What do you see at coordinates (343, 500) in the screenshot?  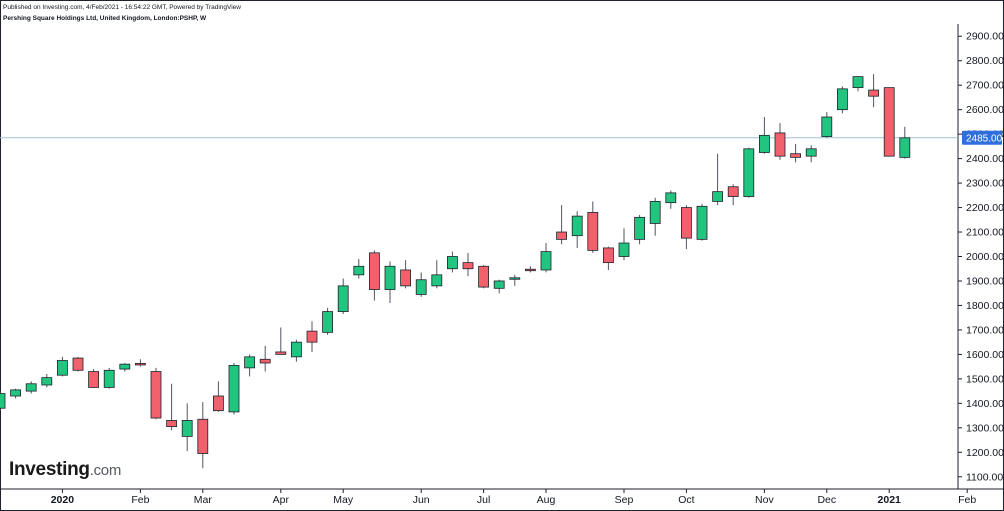 I see `x-tick-label: May` at bounding box center [343, 500].